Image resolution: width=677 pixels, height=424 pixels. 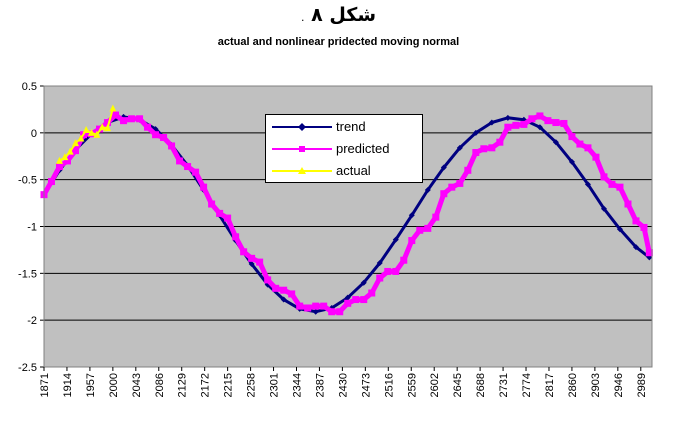 I want to click on x-tick-label: 2645, so click(x=458, y=385).